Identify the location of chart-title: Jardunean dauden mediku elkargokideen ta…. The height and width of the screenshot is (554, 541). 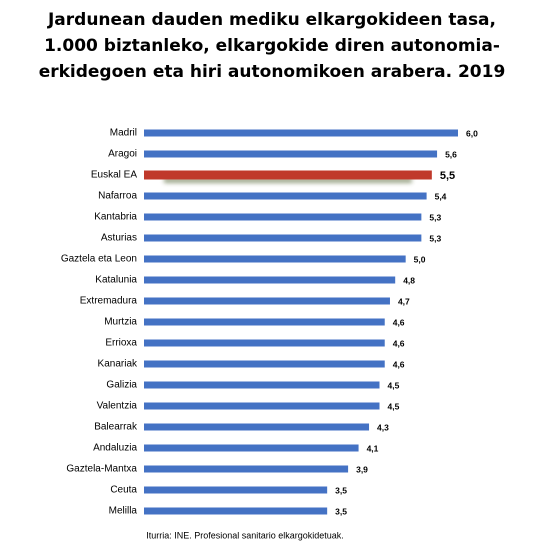
(271, 20).